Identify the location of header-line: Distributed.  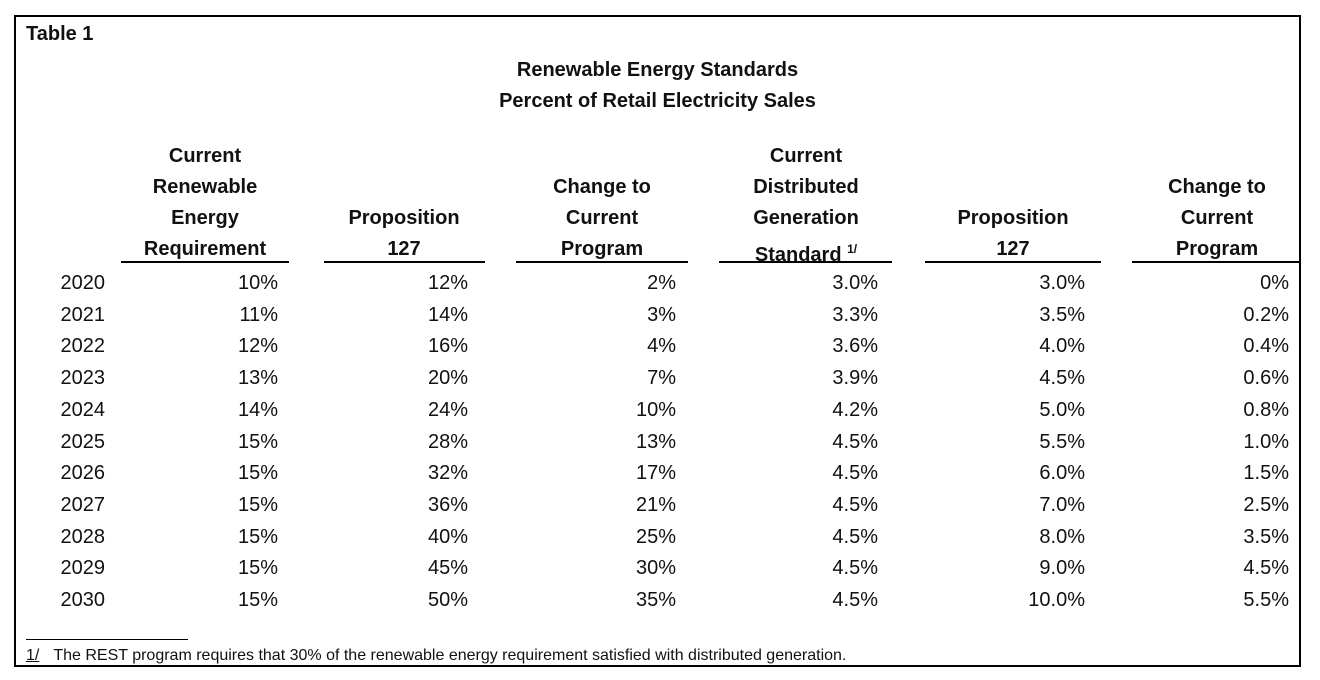
(806, 187).